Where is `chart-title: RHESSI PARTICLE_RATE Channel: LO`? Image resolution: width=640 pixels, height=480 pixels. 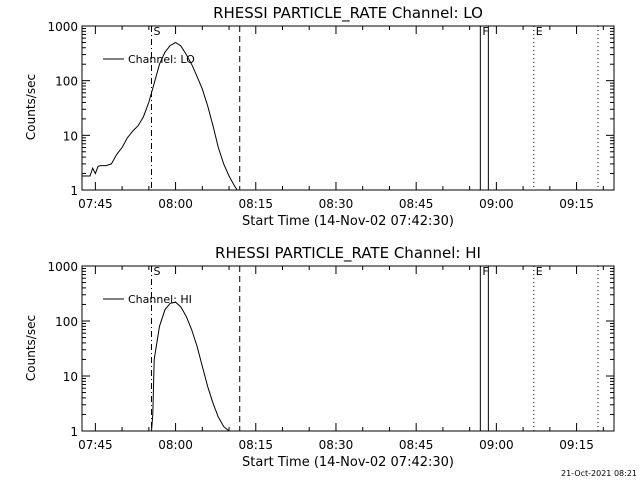 chart-title: RHESSI PARTICLE_RATE Channel: LO is located at coordinates (348, 13).